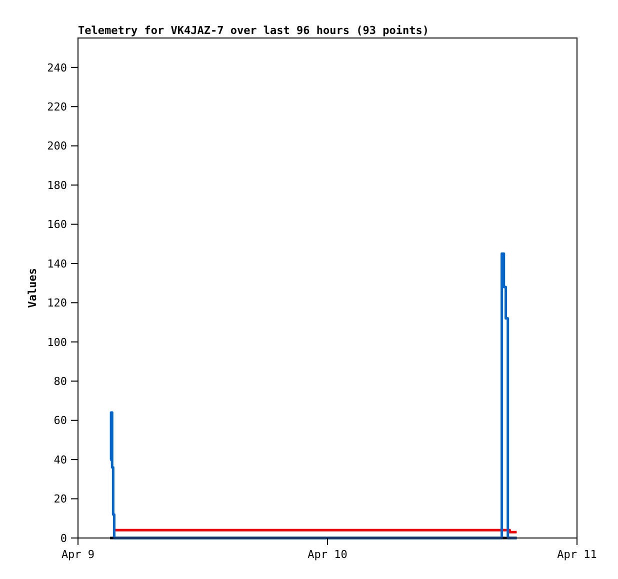 The image size is (618, 579). What do you see at coordinates (57, 107) in the screenshot?
I see `y-tick-label: 220` at bounding box center [57, 107].